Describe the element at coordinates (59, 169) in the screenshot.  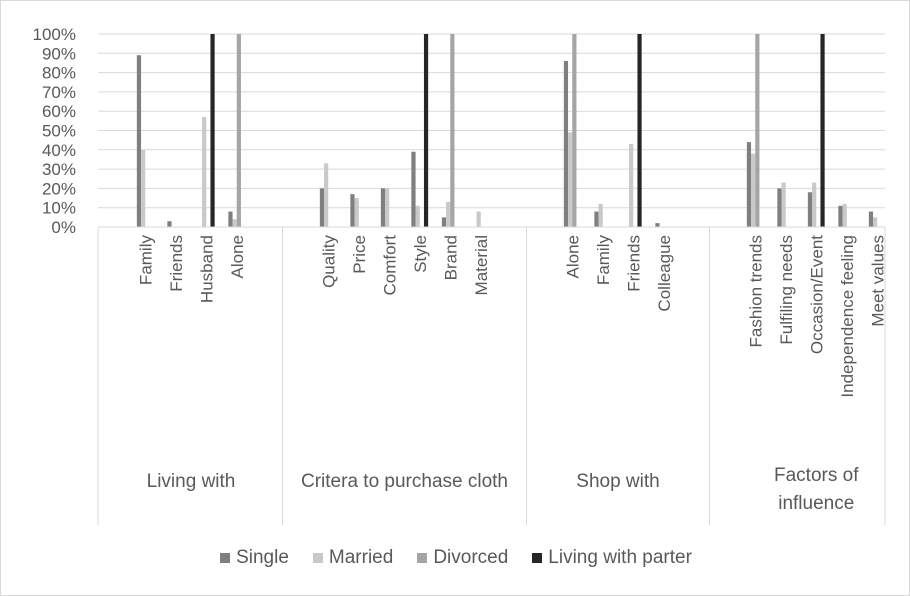
I see `y-tick-label: 30%` at that location.